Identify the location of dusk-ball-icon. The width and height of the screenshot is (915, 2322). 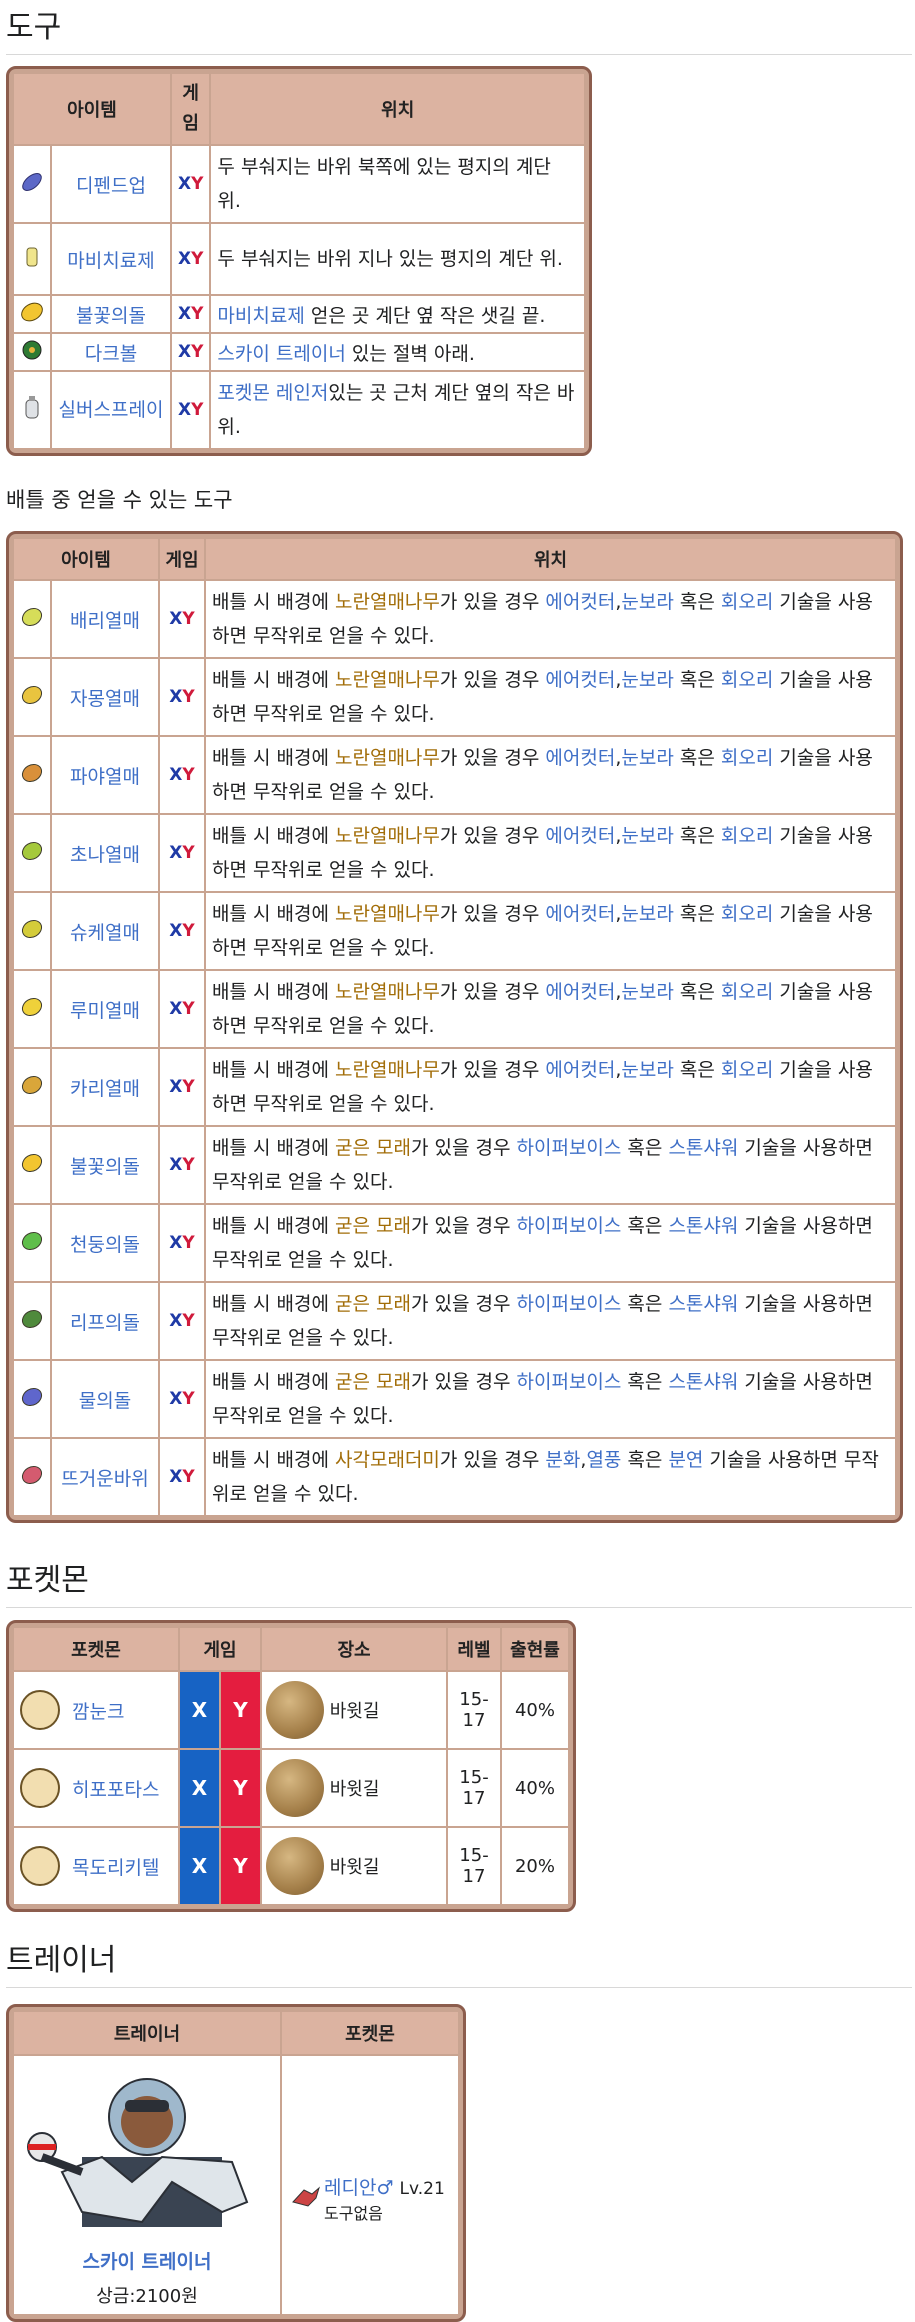
(32, 352).